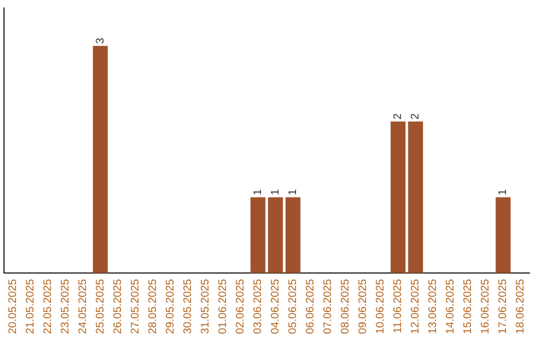 The image size is (540, 340). What do you see at coordinates (503, 306) in the screenshot?
I see `x-tick-label: 17.06.2025` at bounding box center [503, 306].